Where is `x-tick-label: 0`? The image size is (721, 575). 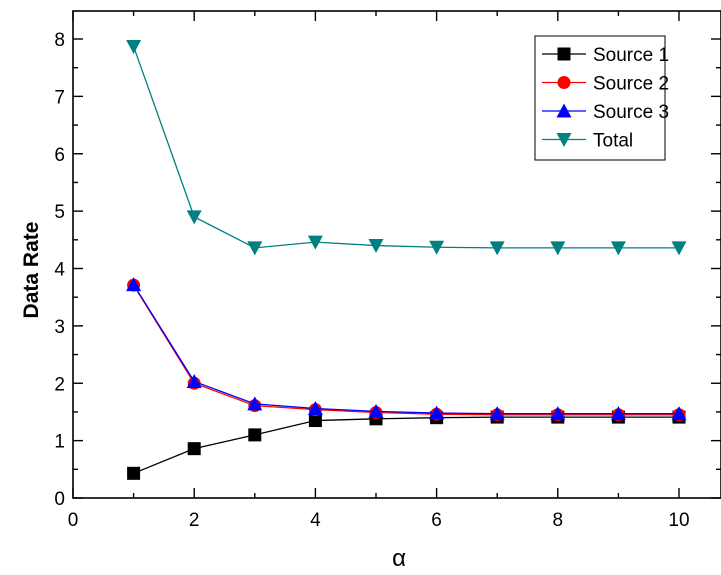
x-tick-label: 0 is located at coordinates (73, 520).